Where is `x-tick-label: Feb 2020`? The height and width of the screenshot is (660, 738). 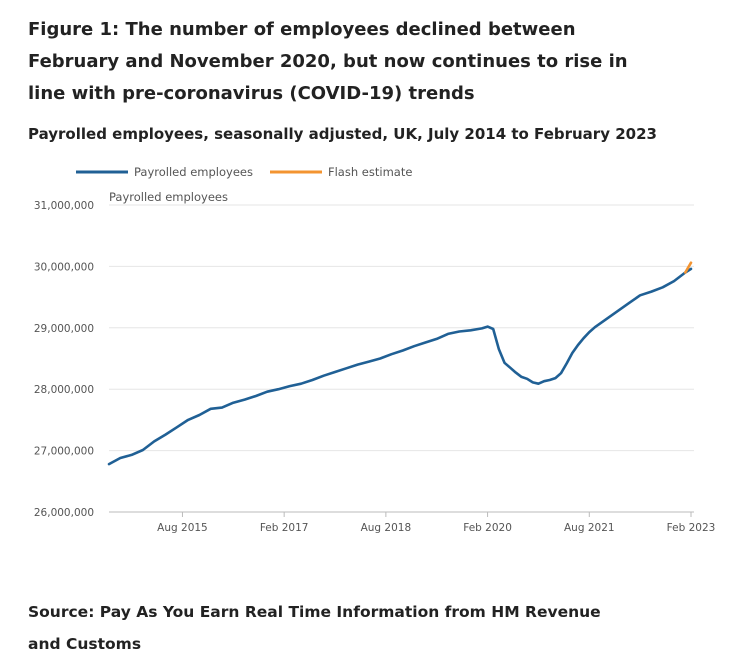
x-tick-label: Feb 2020 is located at coordinates (487, 528).